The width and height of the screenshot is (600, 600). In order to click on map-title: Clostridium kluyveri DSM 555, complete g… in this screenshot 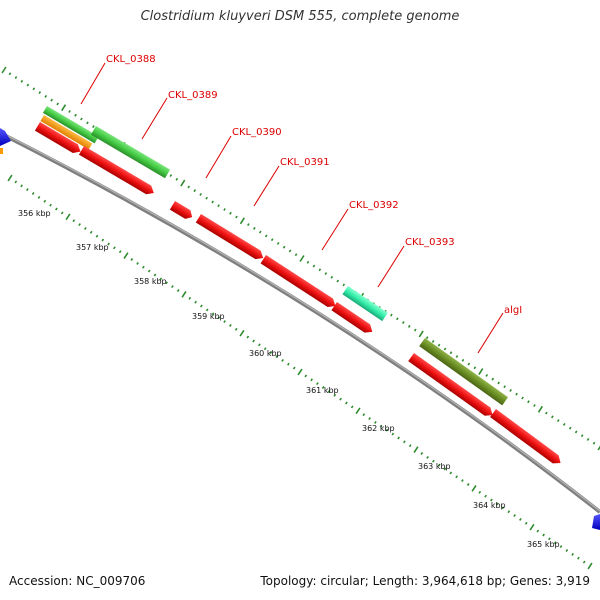, I will do `click(300, 16)`.